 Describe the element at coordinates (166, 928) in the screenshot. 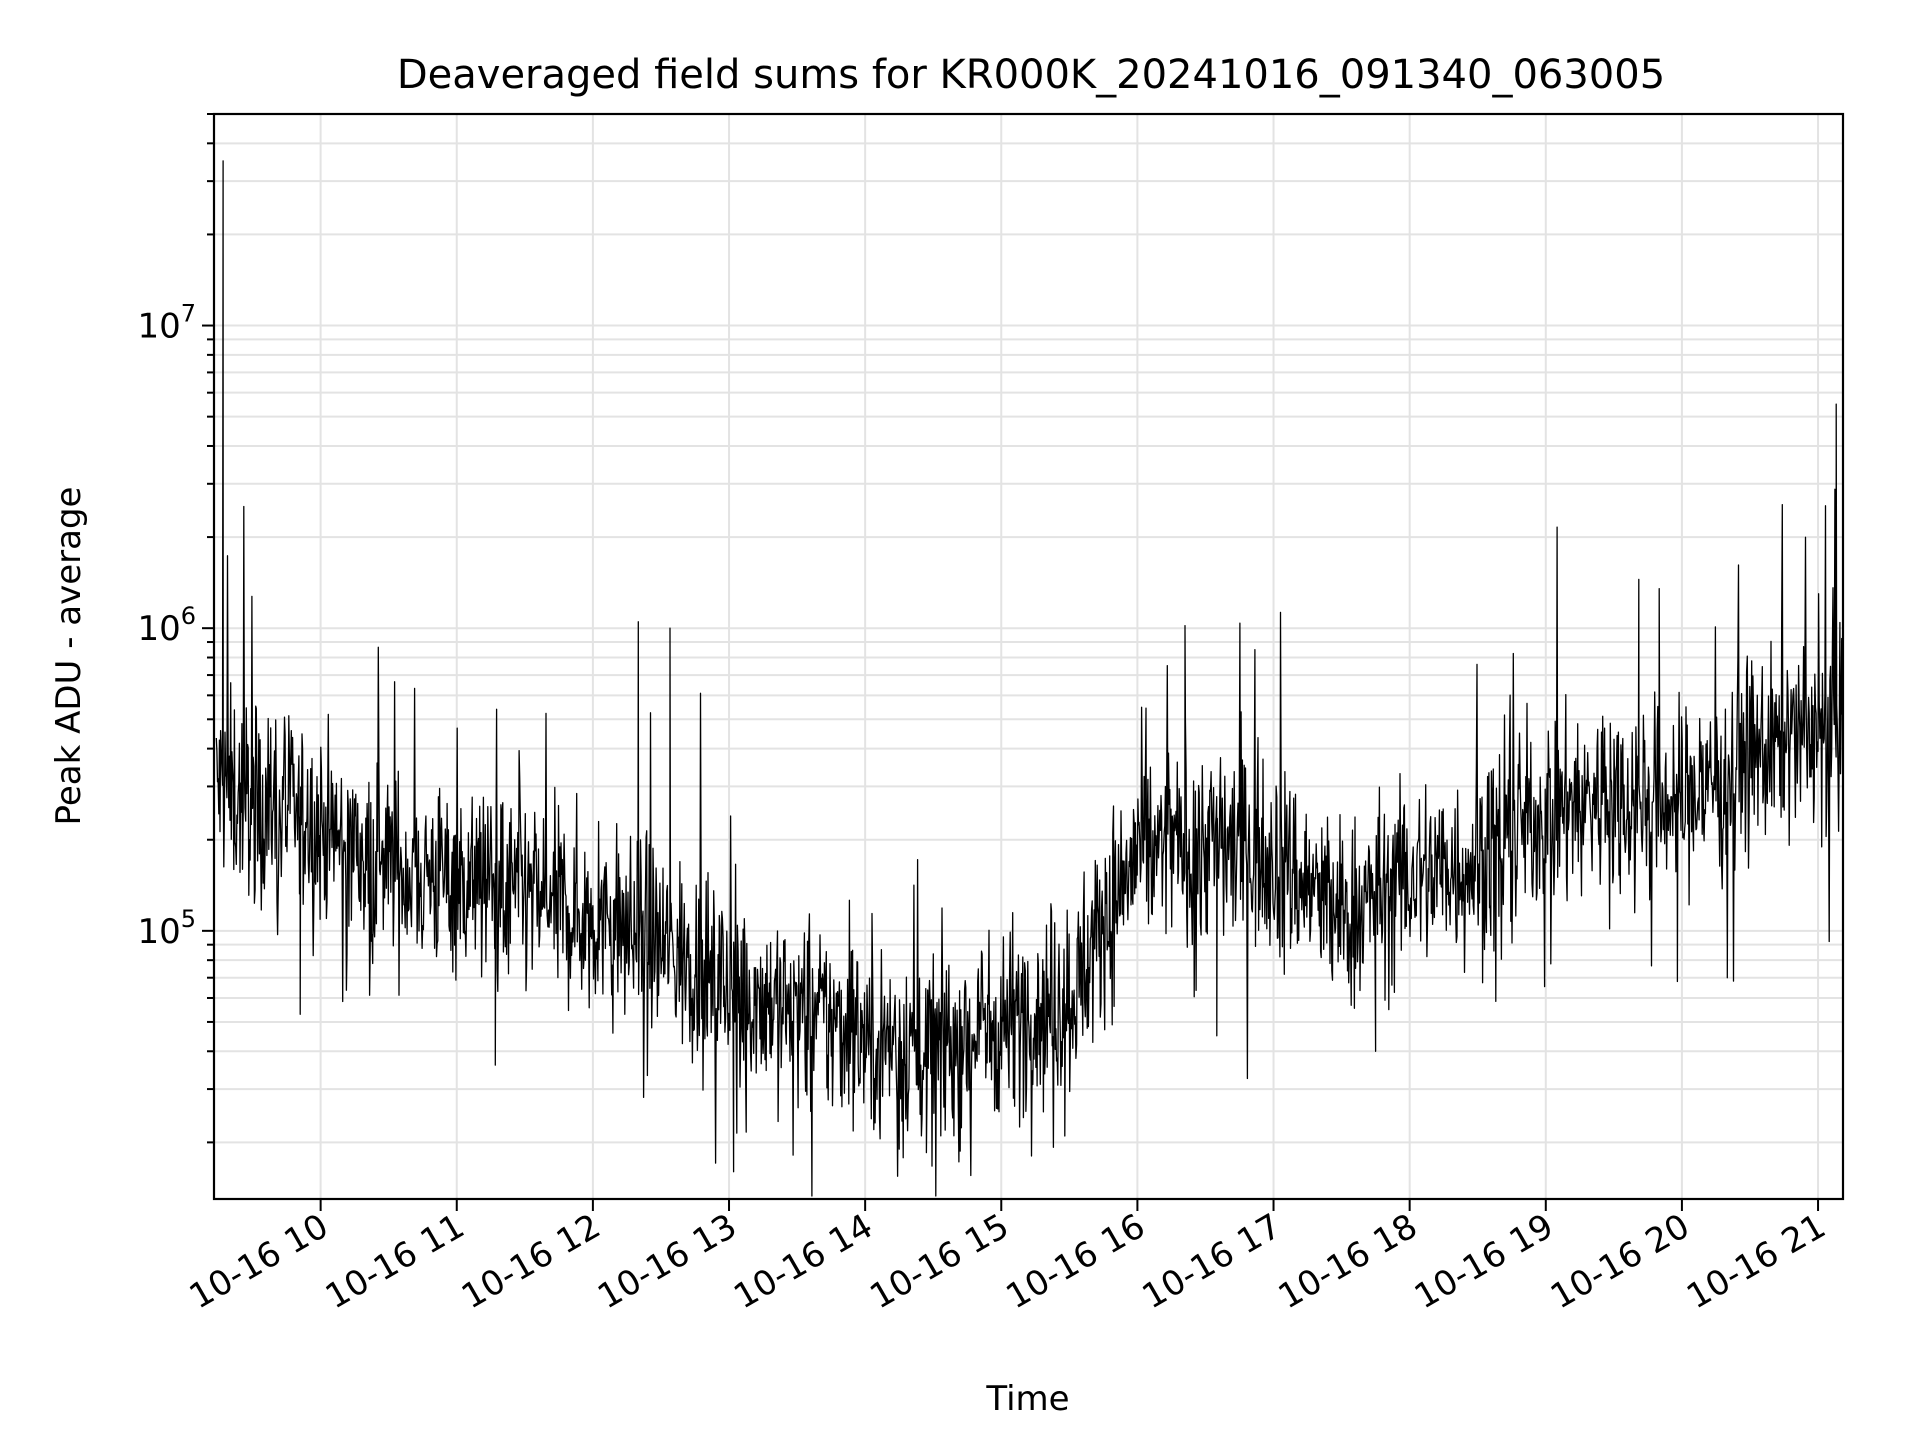

I see `y-tick-label: 10⁵` at that location.